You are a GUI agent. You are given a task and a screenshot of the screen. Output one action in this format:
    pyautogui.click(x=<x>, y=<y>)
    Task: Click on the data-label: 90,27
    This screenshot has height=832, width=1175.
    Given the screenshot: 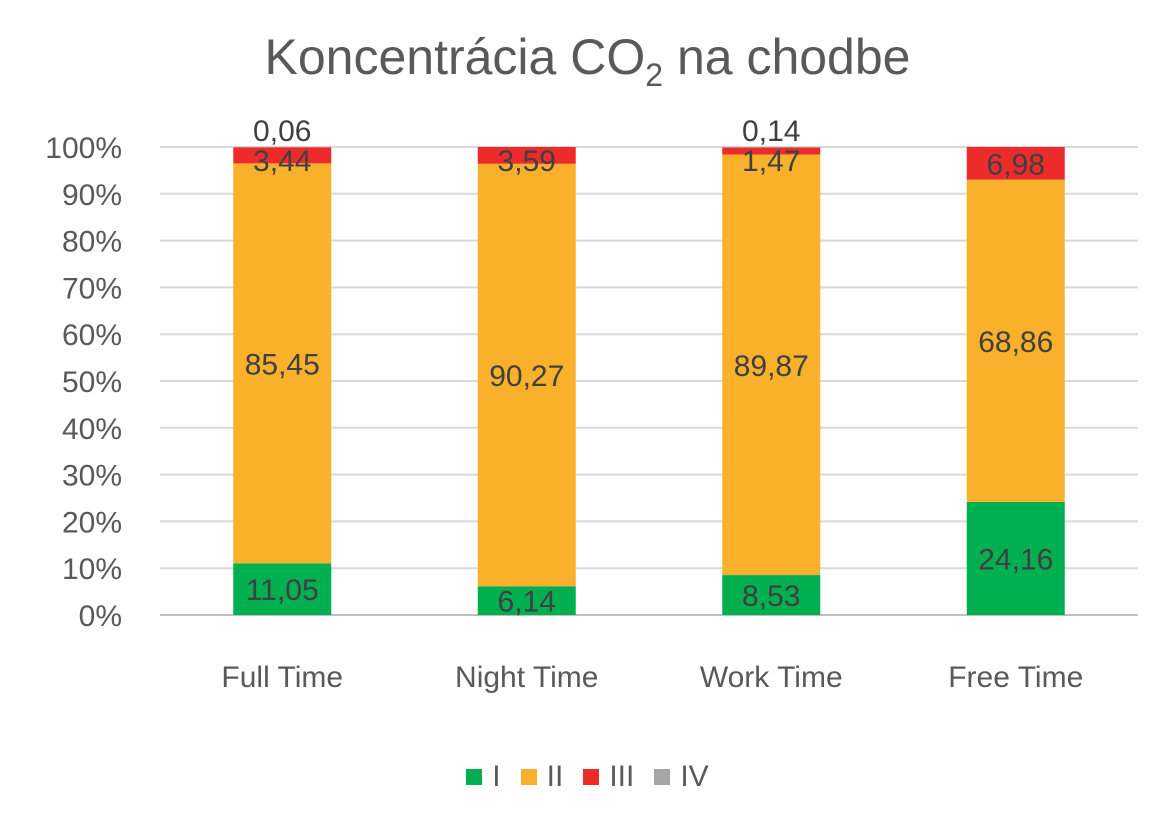 What is the action you would take?
    pyautogui.click(x=526, y=376)
    